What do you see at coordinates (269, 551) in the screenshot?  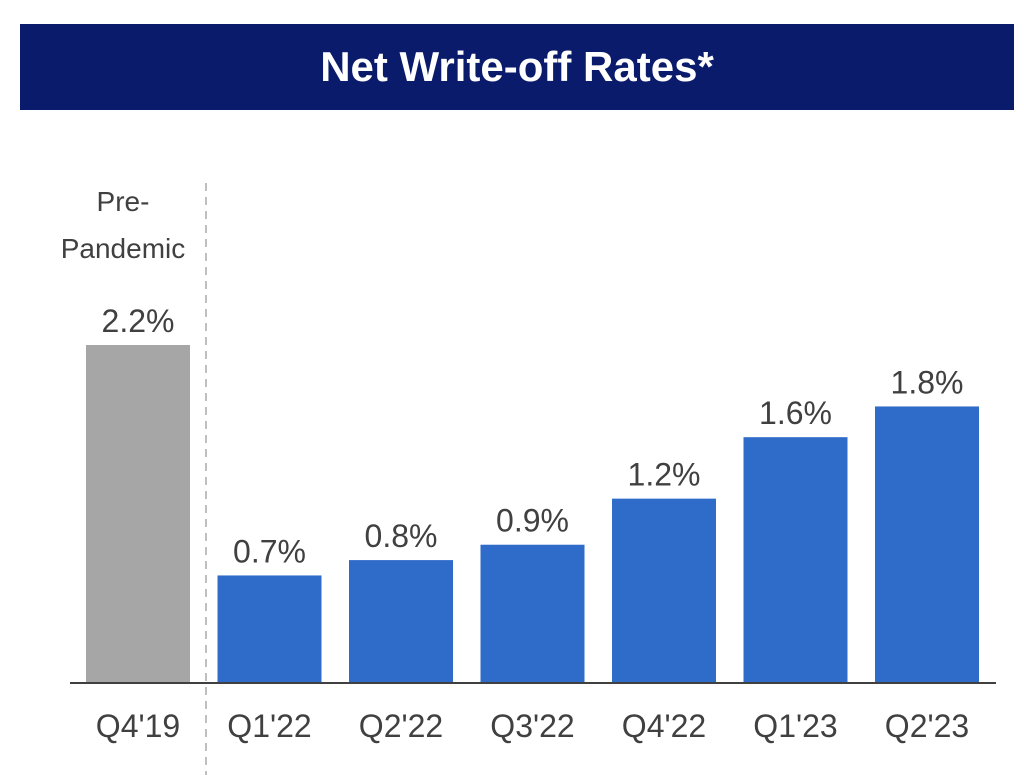 I see `value-label: 0.7%` at bounding box center [269, 551].